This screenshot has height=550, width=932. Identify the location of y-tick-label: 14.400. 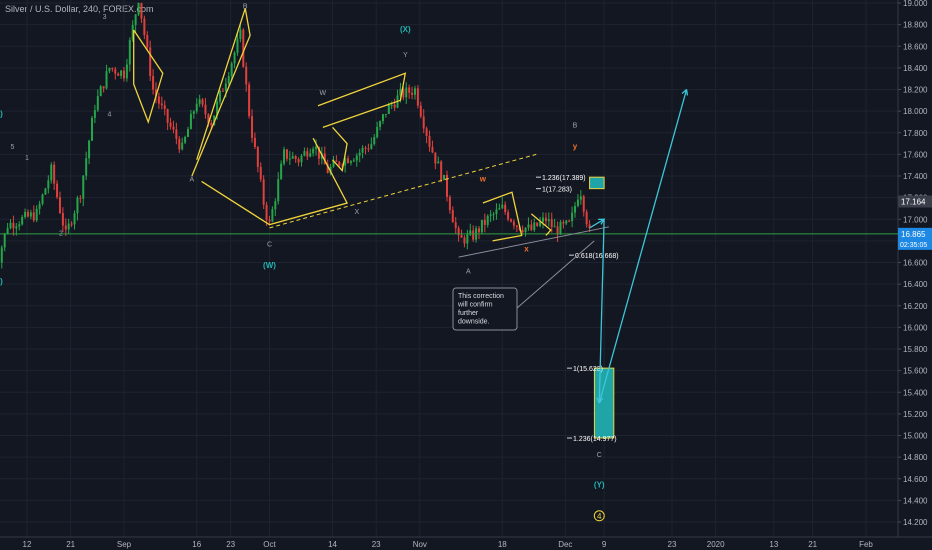
(915, 500).